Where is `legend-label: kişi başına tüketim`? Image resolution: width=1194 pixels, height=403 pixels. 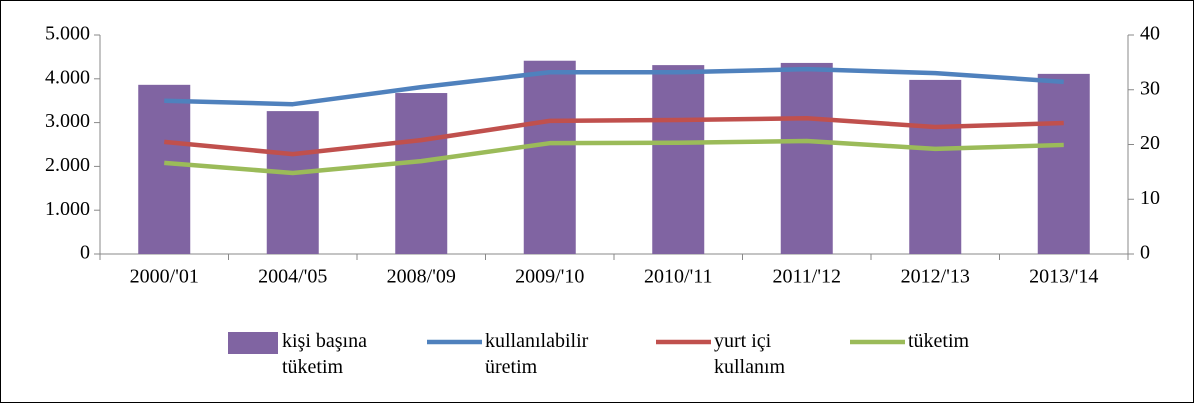 legend-label: kişi başına tüketim is located at coordinates (324, 354).